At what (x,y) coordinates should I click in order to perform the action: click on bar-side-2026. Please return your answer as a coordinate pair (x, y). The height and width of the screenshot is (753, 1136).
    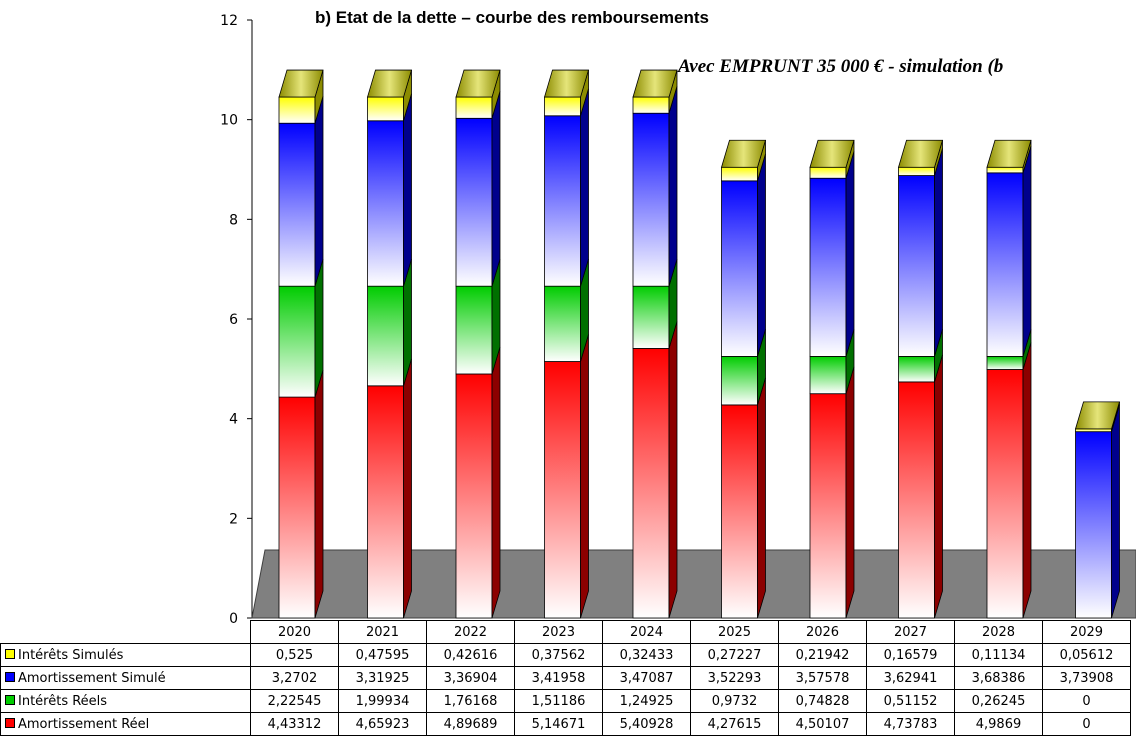
    Looking at the image, I should click on (850, 254).